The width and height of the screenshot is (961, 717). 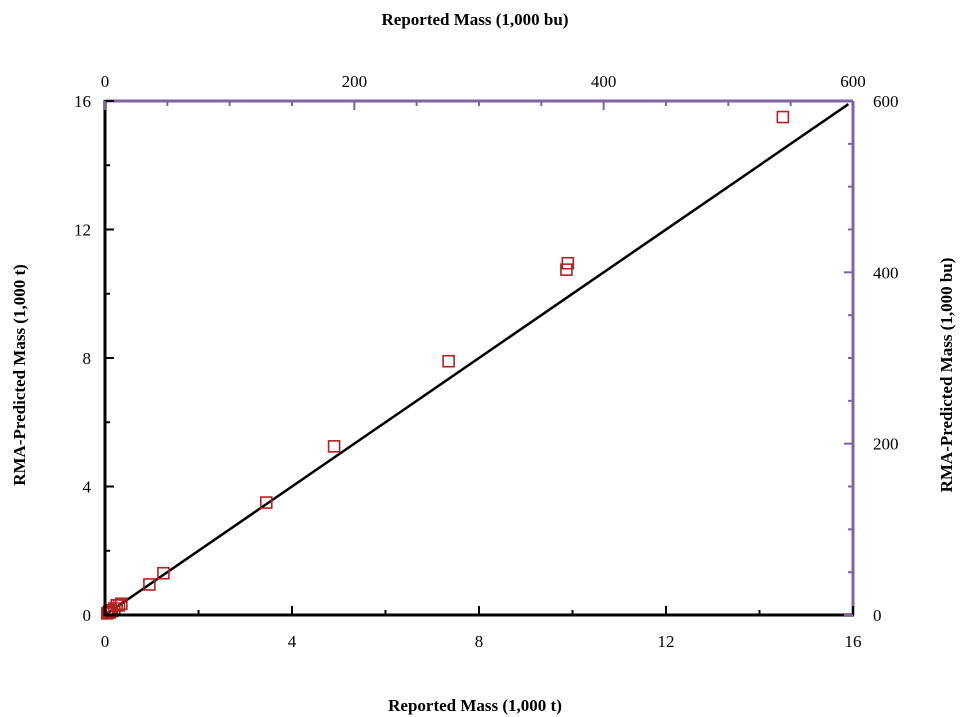 What do you see at coordinates (604, 81) in the screenshot?
I see `x2-tick-label: 400` at bounding box center [604, 81].